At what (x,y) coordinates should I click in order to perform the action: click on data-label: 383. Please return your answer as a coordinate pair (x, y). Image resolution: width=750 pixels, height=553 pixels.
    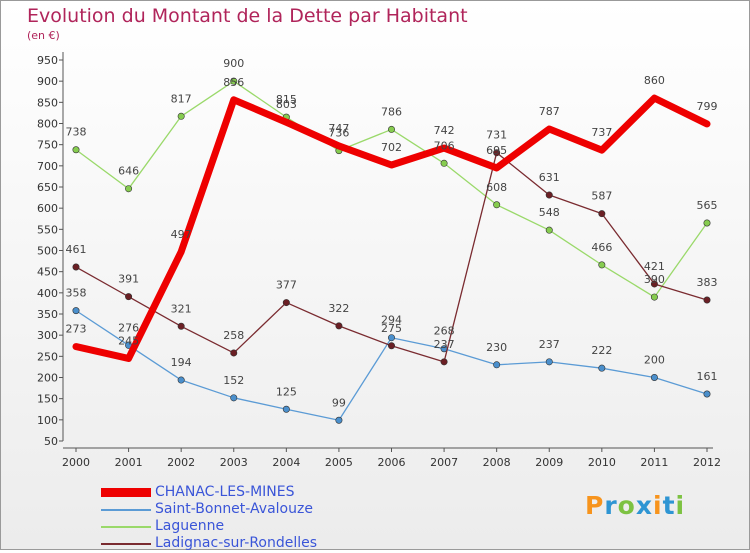
    Looking at the image, I should click on (707, 282).